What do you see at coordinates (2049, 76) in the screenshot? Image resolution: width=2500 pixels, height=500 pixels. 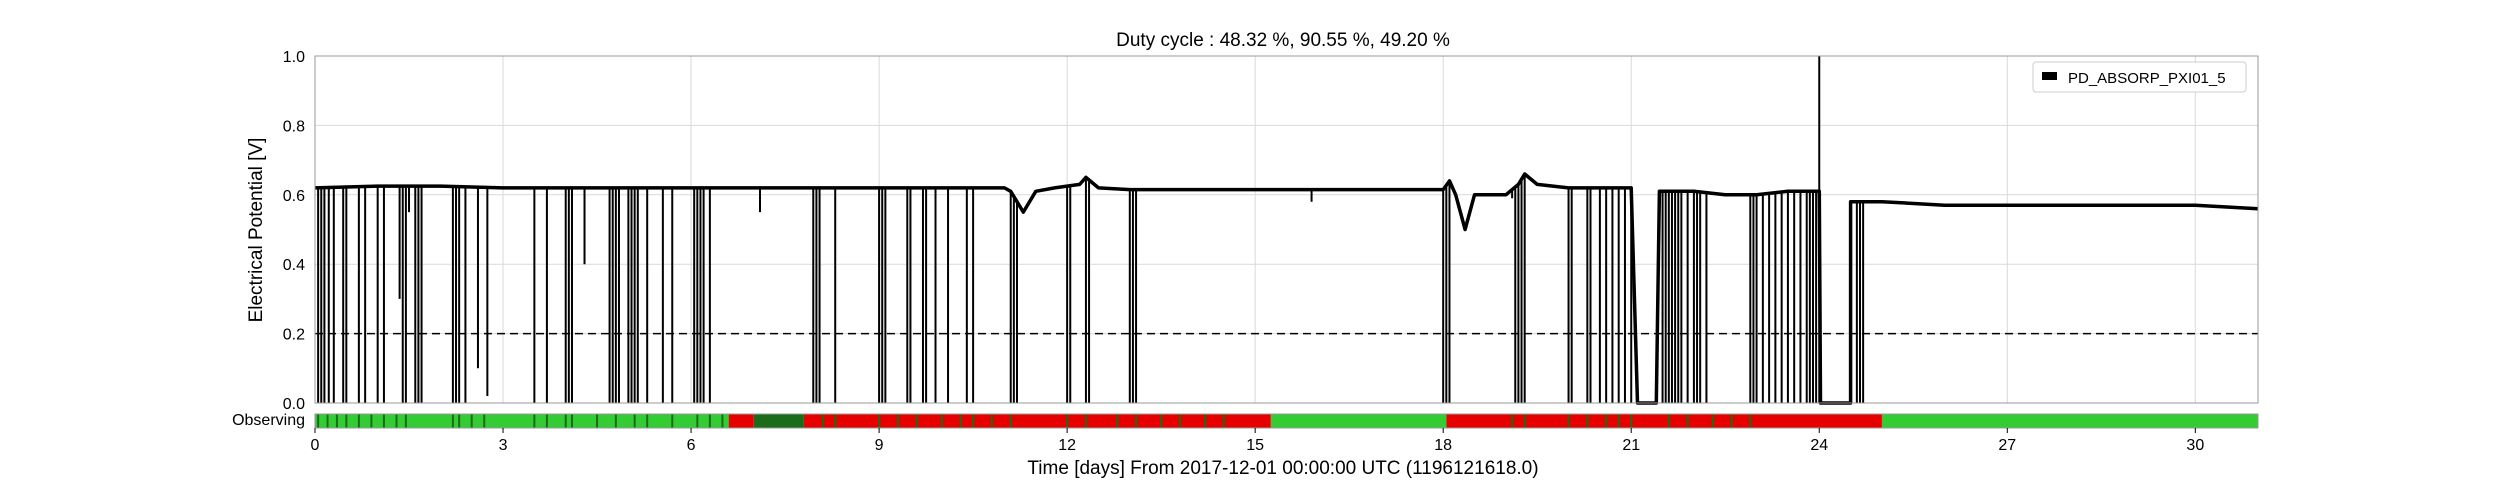 I see `legend-swatch` at bounding box center [2049, 76].